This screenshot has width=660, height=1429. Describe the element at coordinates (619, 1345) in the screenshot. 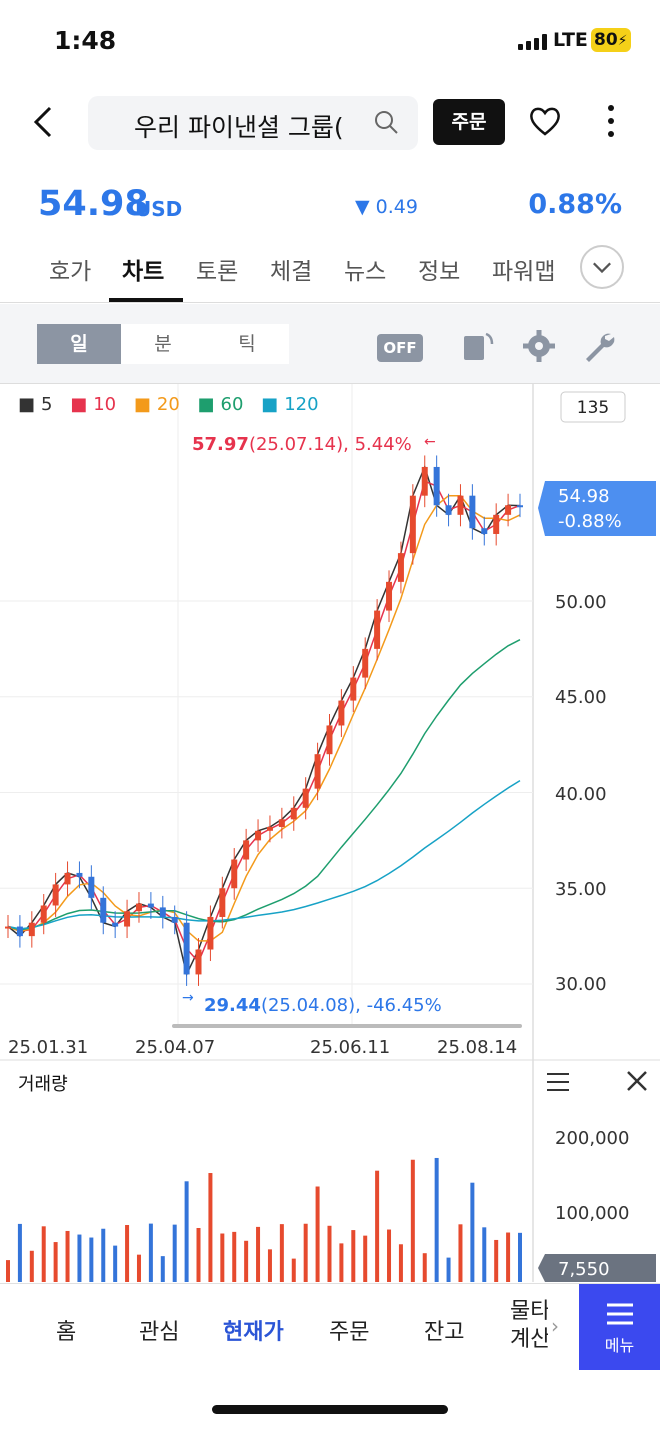

I see `menu-label: 메뉴` at that location.